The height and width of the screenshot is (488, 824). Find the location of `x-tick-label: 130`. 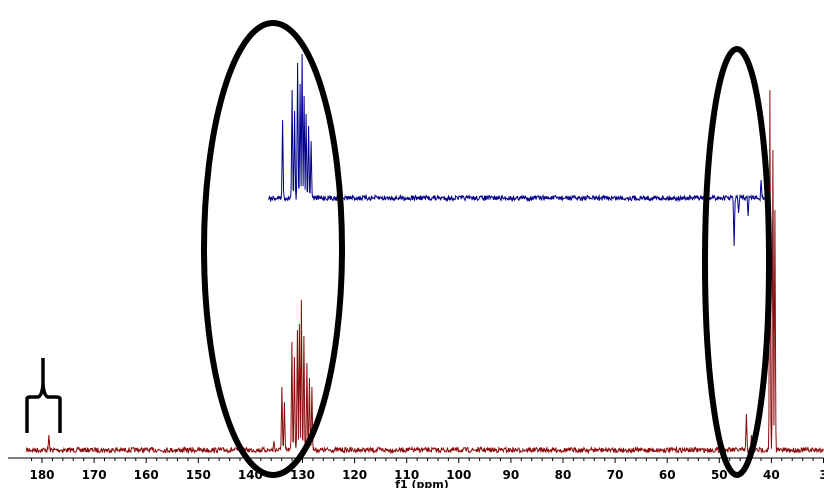

x-tick-label: 130 is located at coordinates (302, 475).